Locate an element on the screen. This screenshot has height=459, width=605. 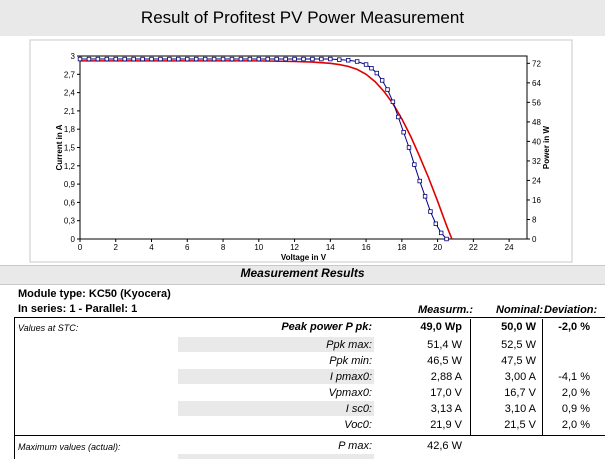
x-tick-label: 14 is located at coordinates (330, 247).